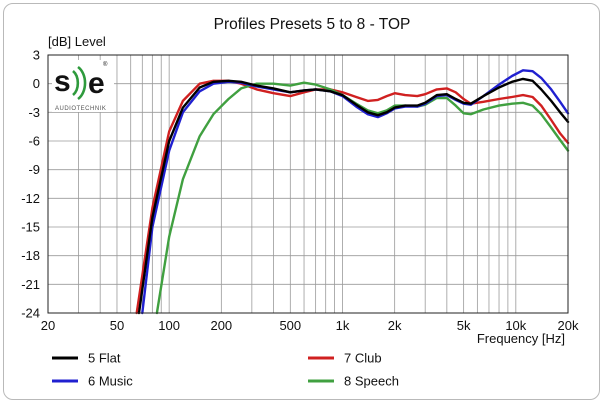 The height and width of the screenshot is (405, 605). Describe the element at coordinates (30, 184) in the screenshot. I see `y-tick-labels: 3 0 -3 -6 -9 -12 -15 -18 -21 -24` at that location.